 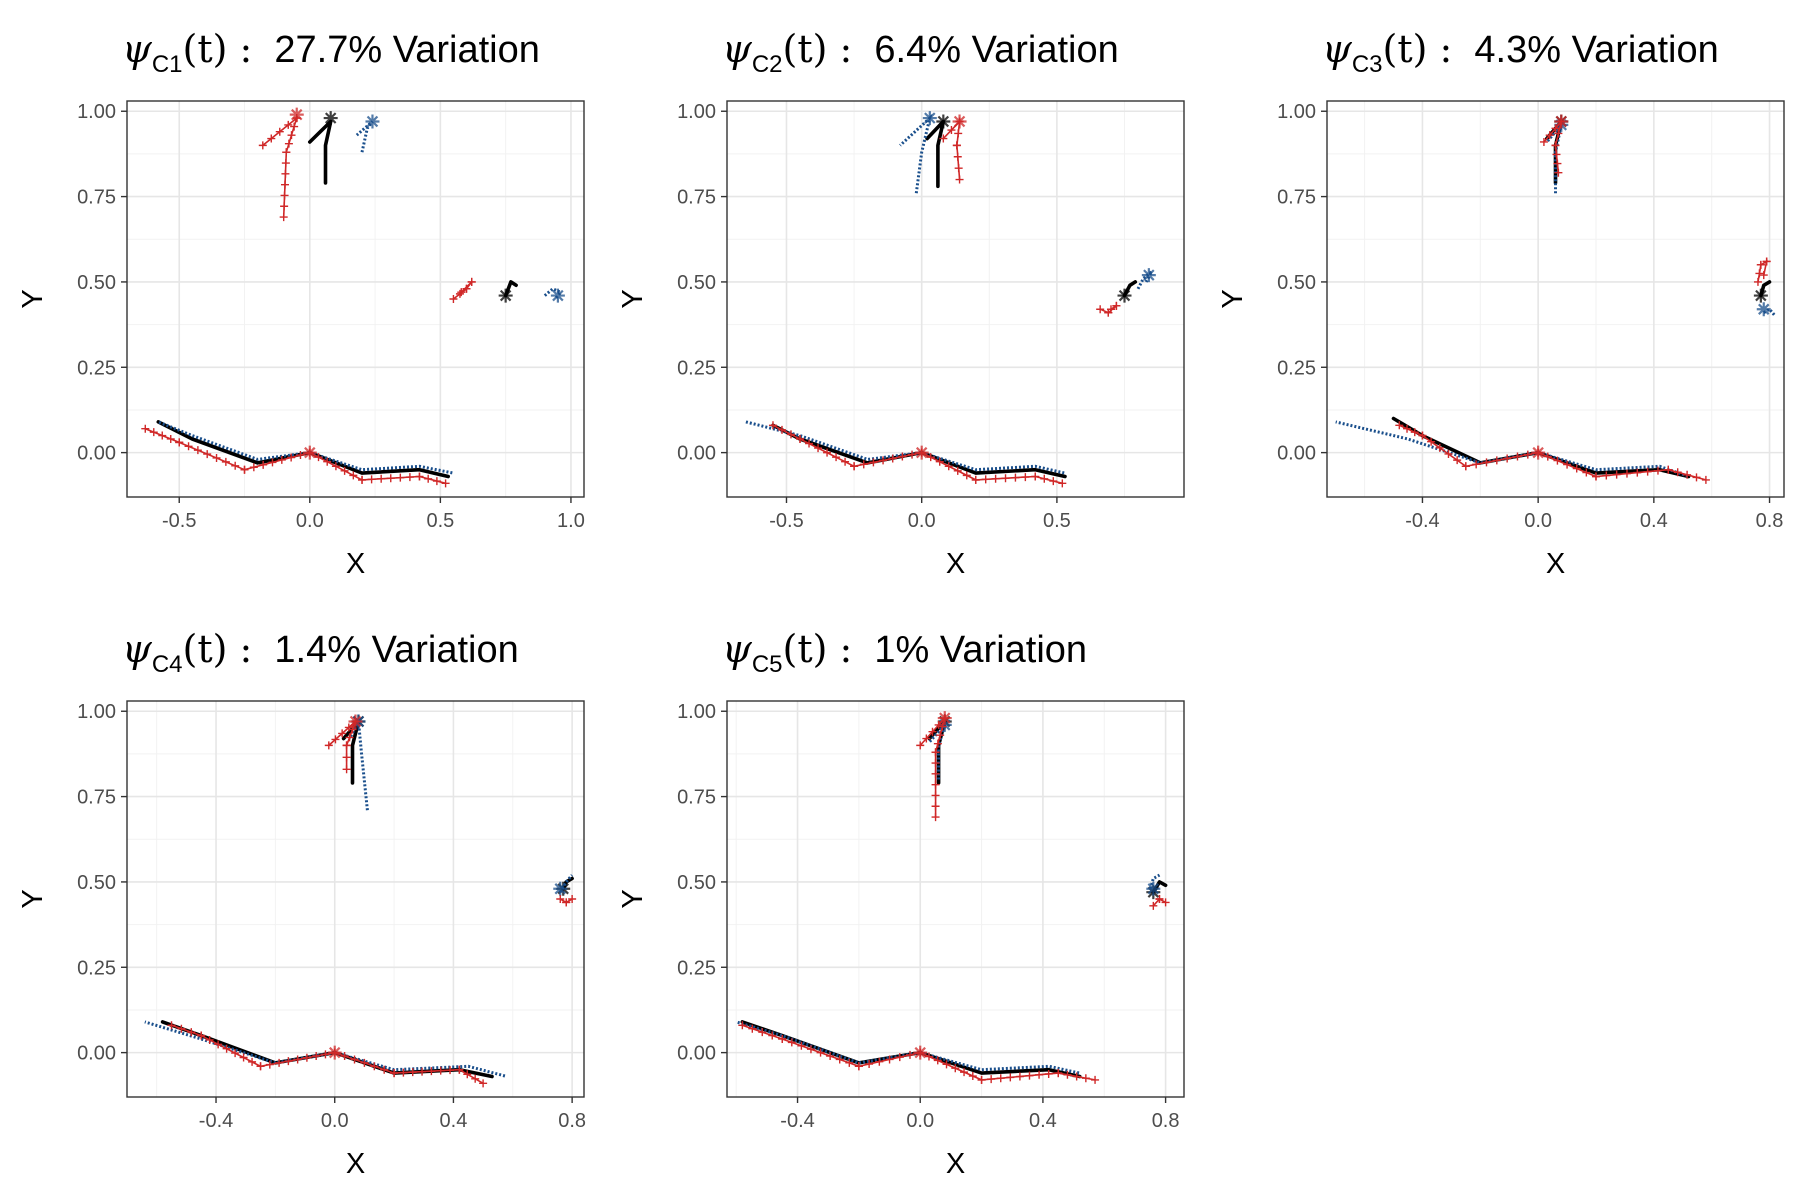 I want to click on y-tick-label: 0.25, so click(x=1296, y=368).